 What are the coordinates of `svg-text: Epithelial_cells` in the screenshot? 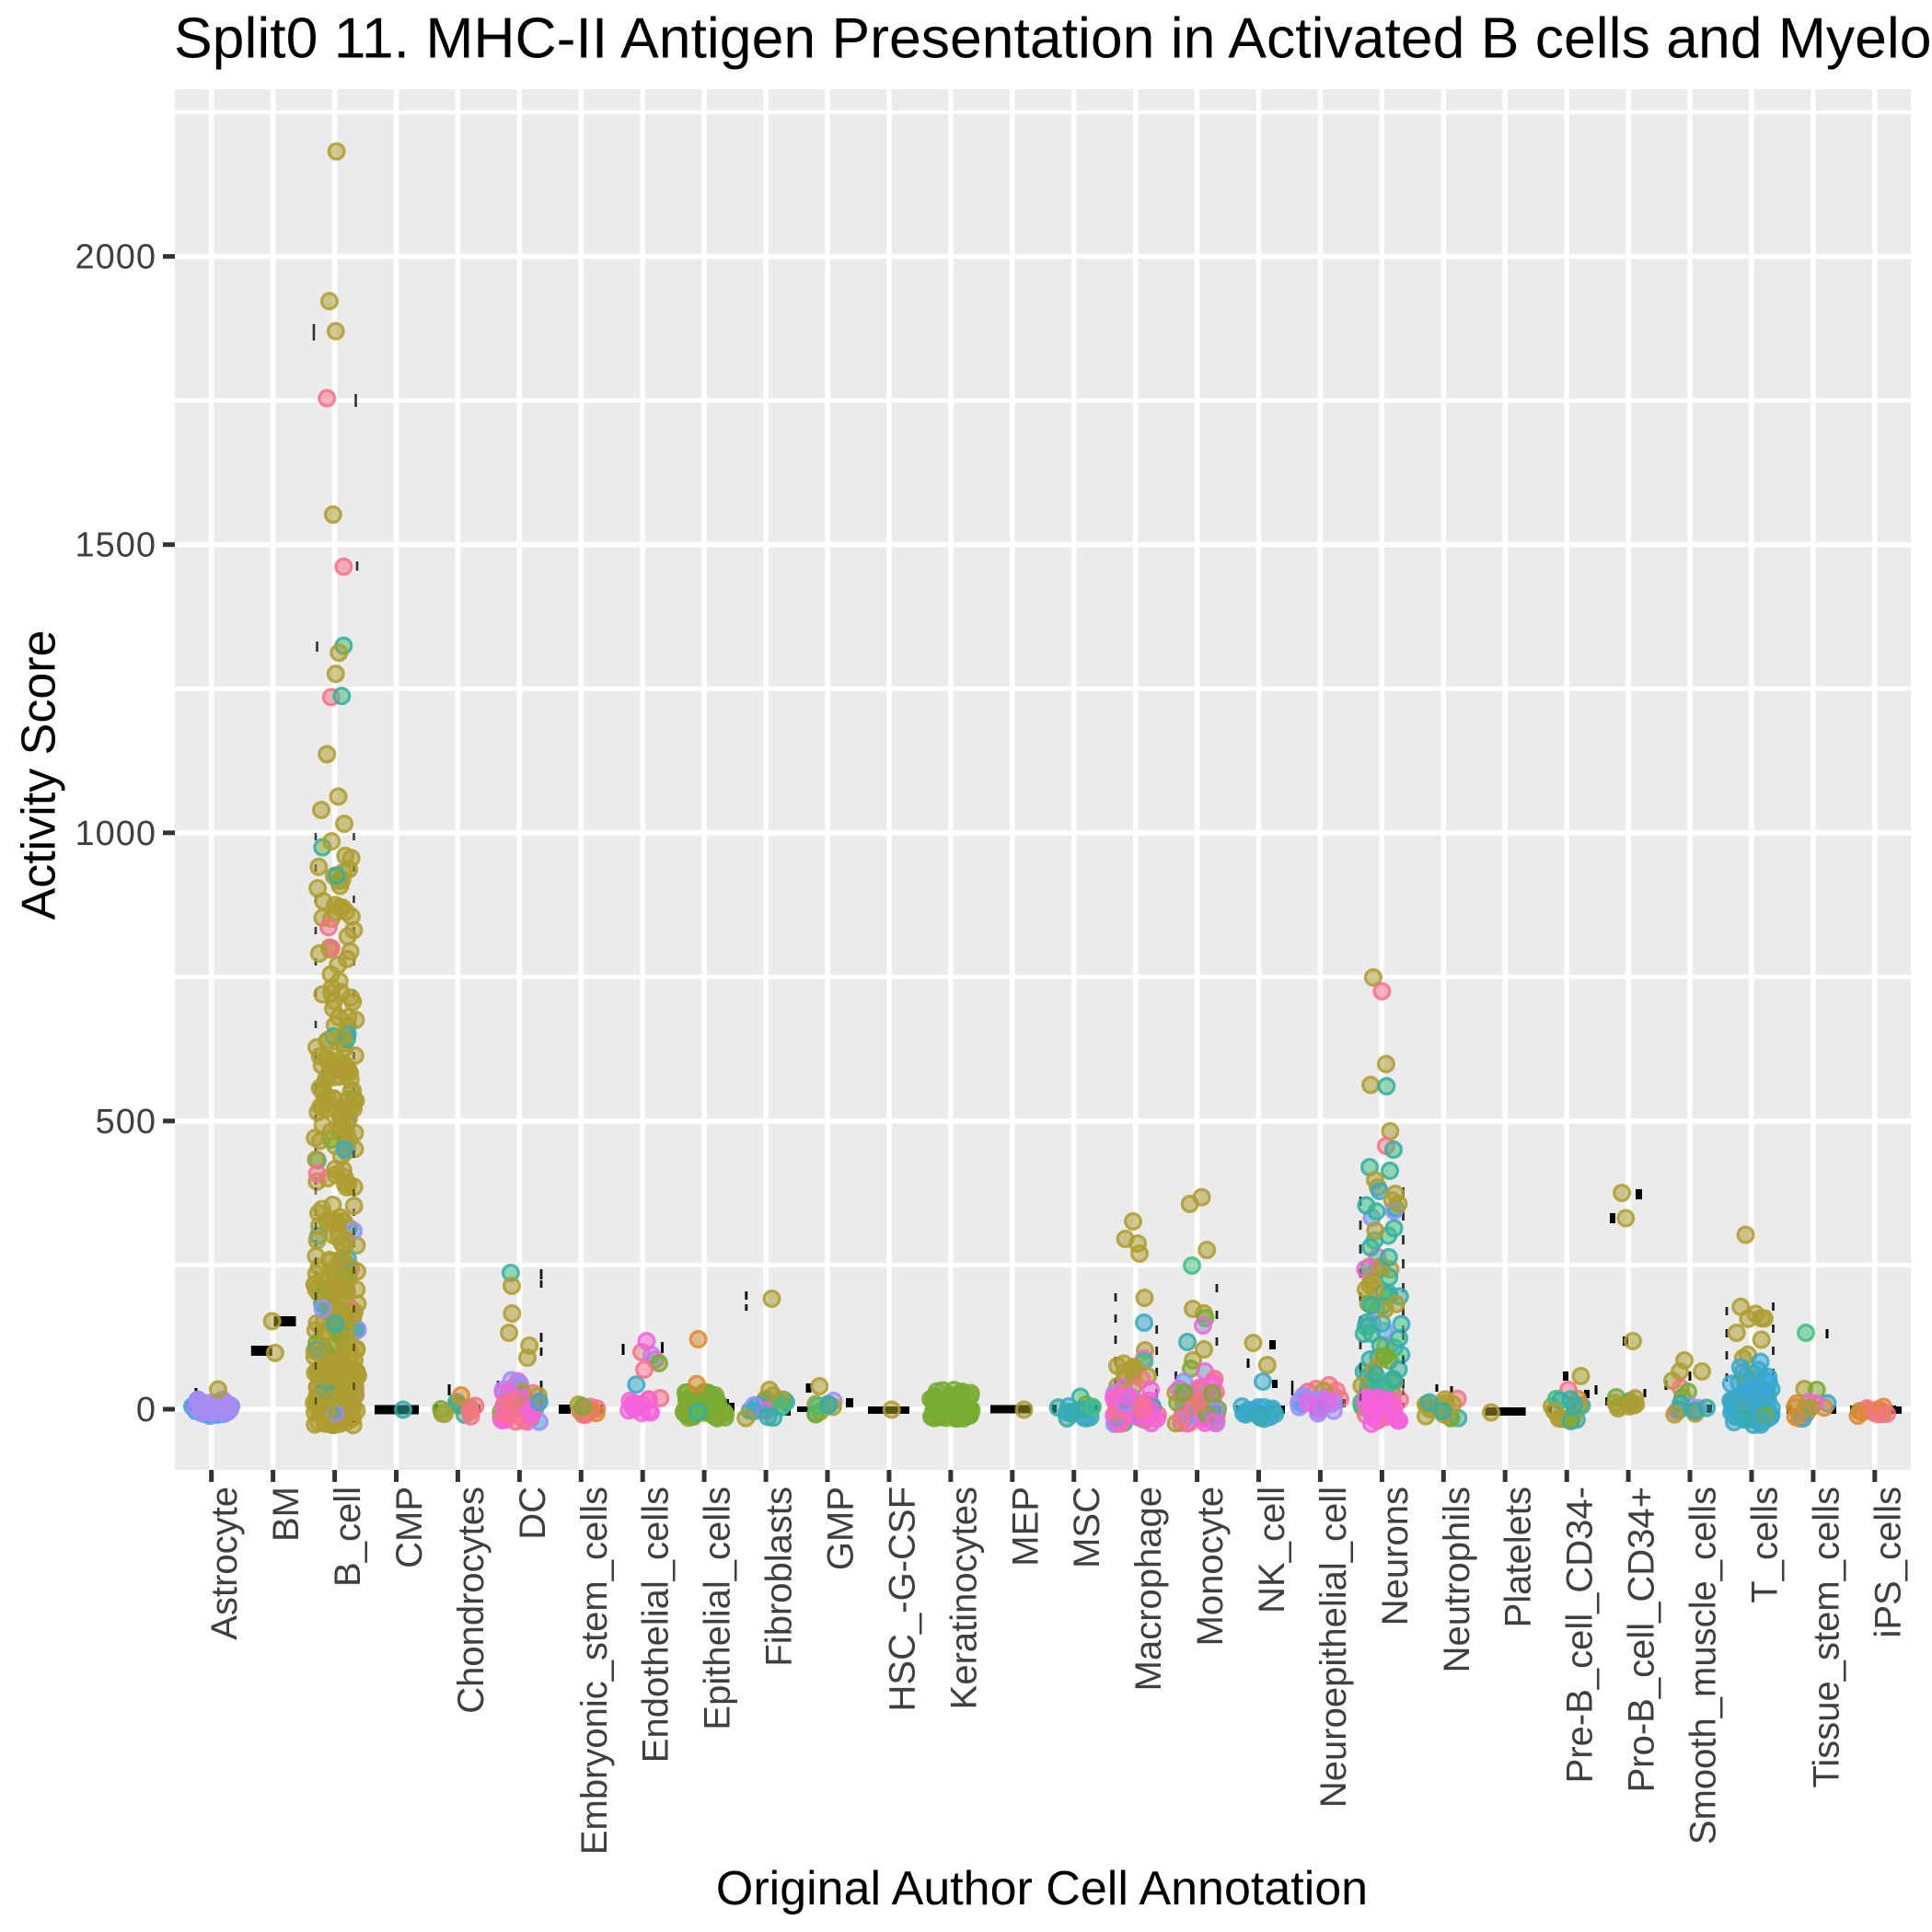 It's located at (718, 1609).